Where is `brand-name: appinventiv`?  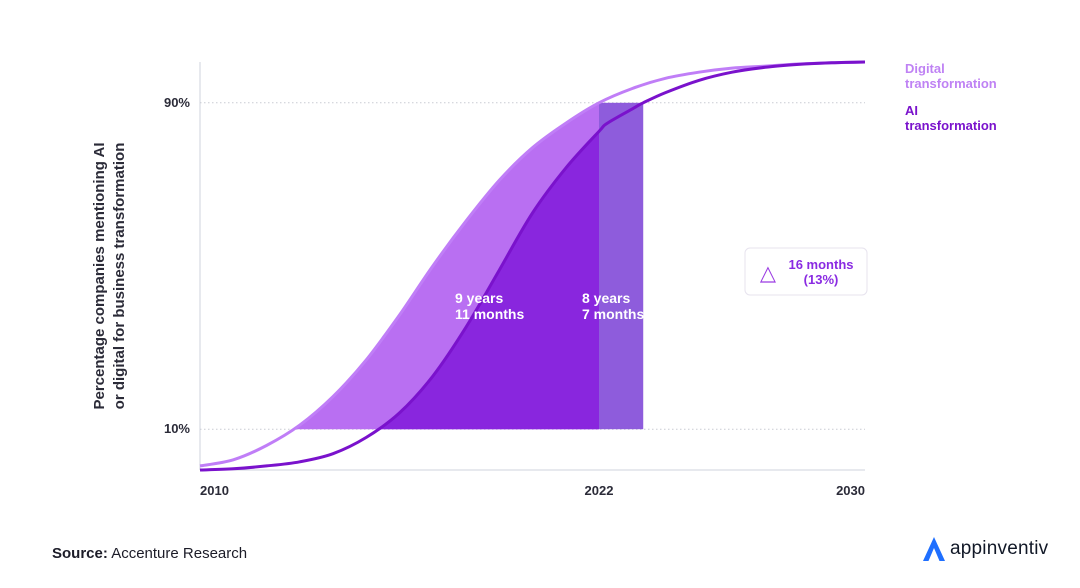 brand-name: appinventiv is located at coordinates (999, 548).